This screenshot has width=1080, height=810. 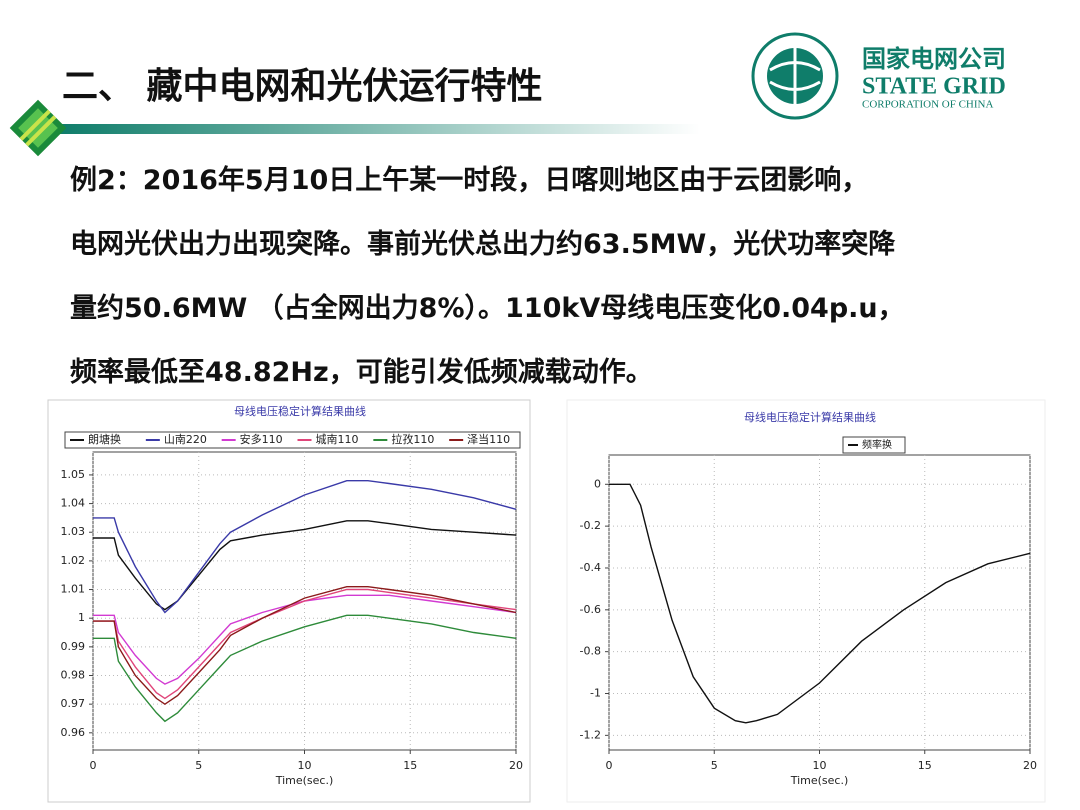 I want to click on y-tick-label: 1.04, so click(x=73, y=503).